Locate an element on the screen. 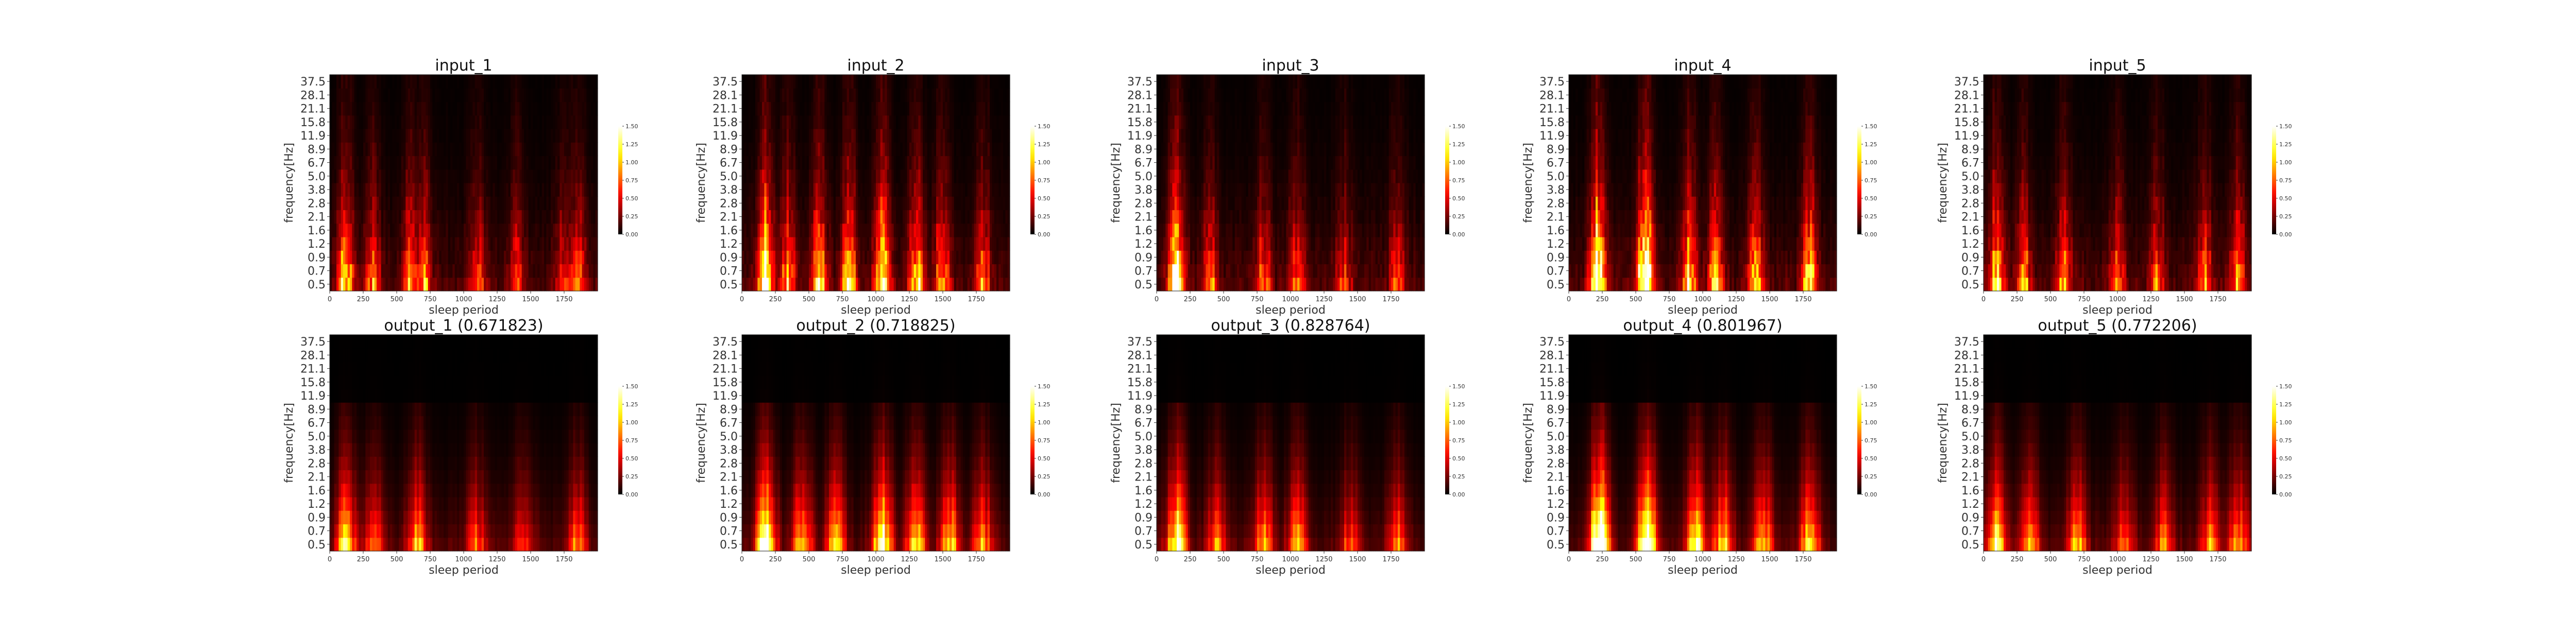 This screenshot has height=618, width=2576. y-tick-label: 2.8 is located at coordinates (317, 203).